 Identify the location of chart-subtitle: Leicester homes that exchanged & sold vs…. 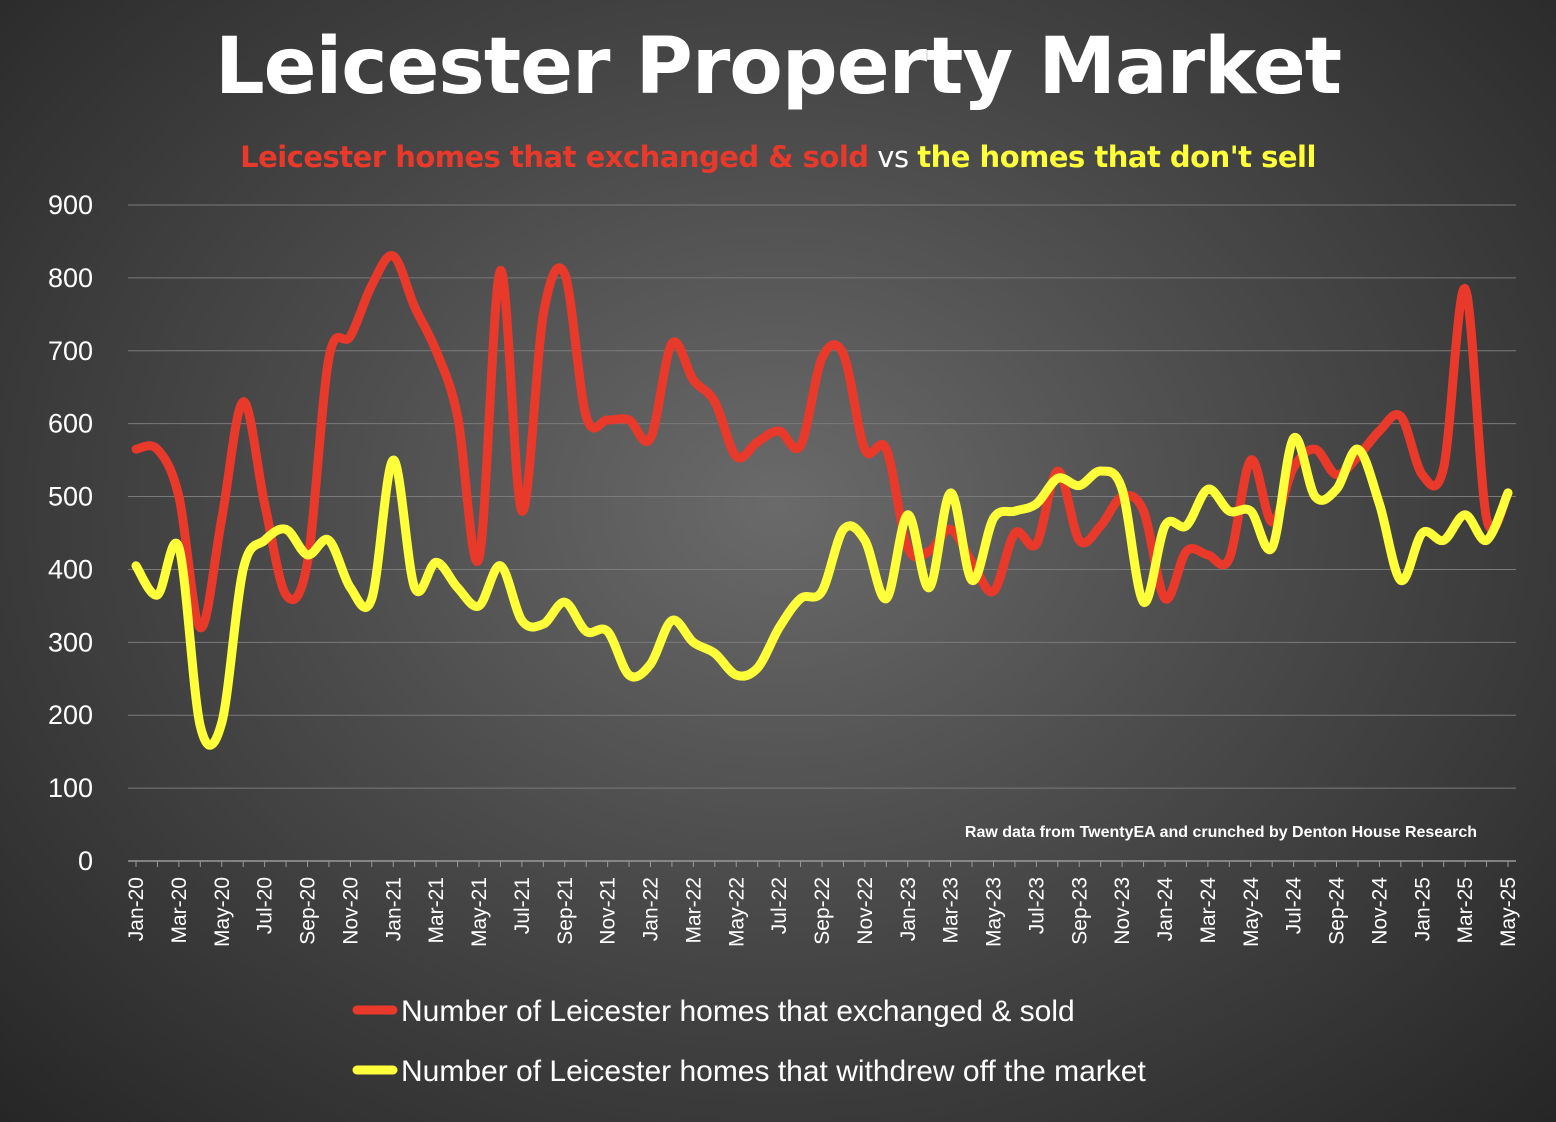
(778, 157).